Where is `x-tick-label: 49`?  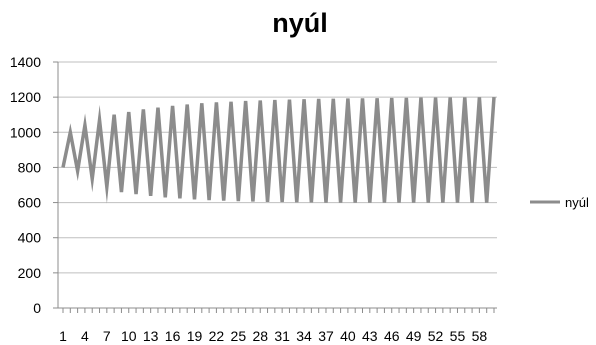 x-tick-label: 49 is located at coordinates (414, 336).